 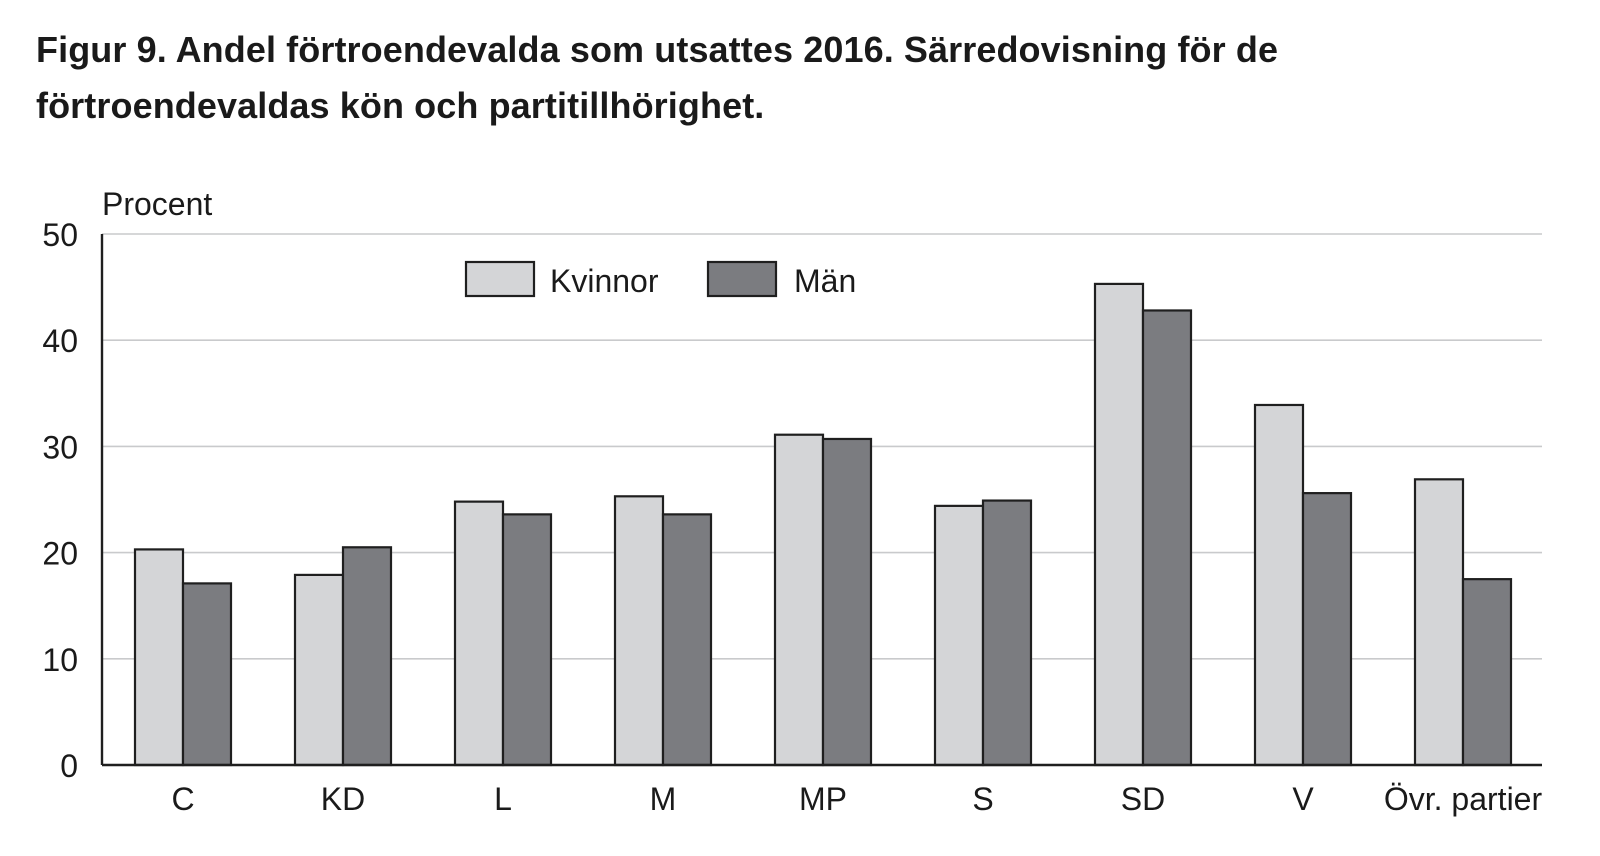 I want to click on y-axis-label: Procent, so click(x=157, y=204).